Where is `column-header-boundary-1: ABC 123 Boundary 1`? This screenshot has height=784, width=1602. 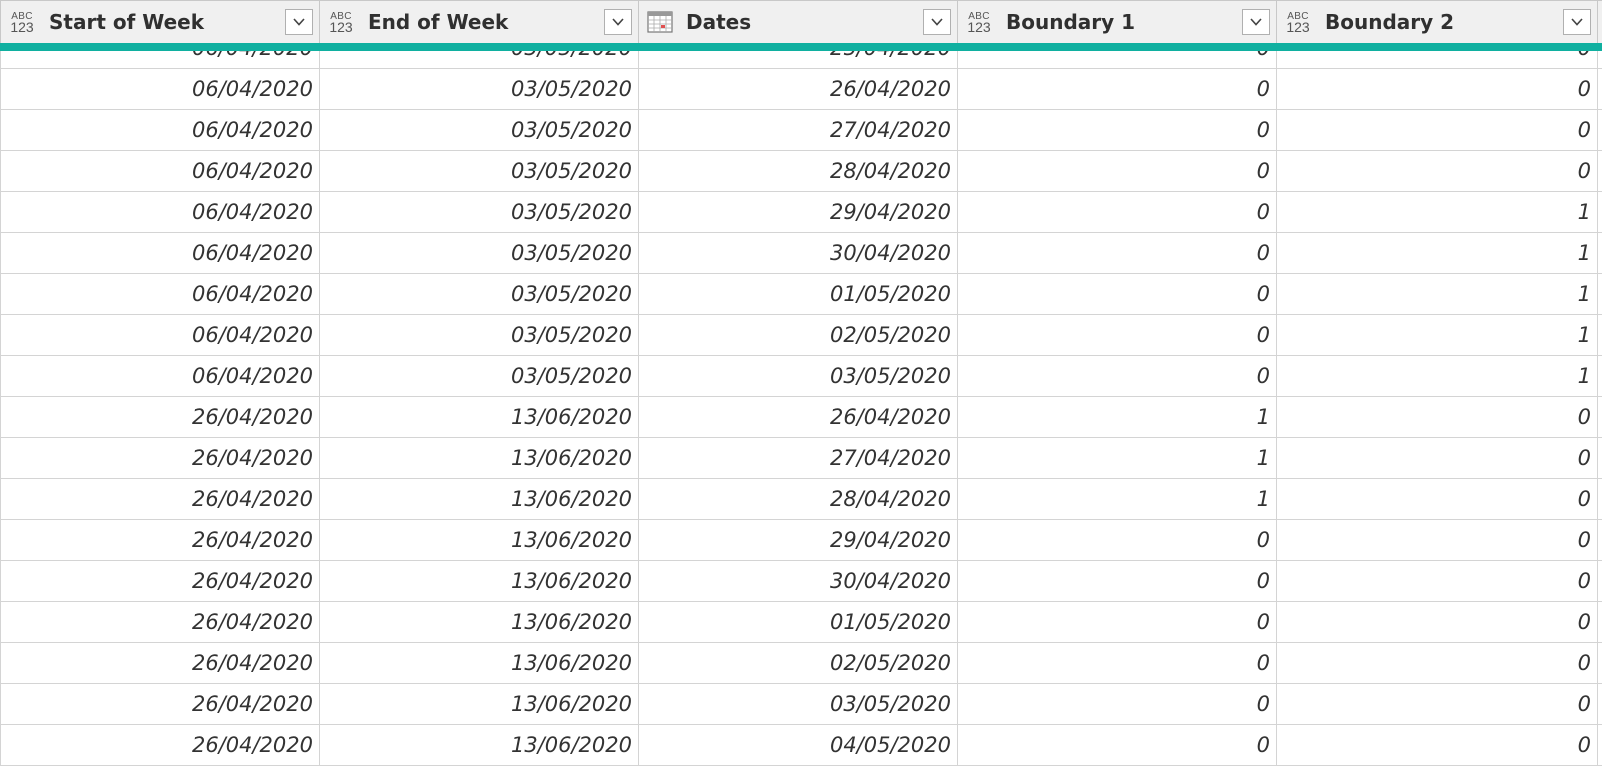 column-header-boundary-1: ABC 123 Boundary 1 is located at coordinates (1117, 22).